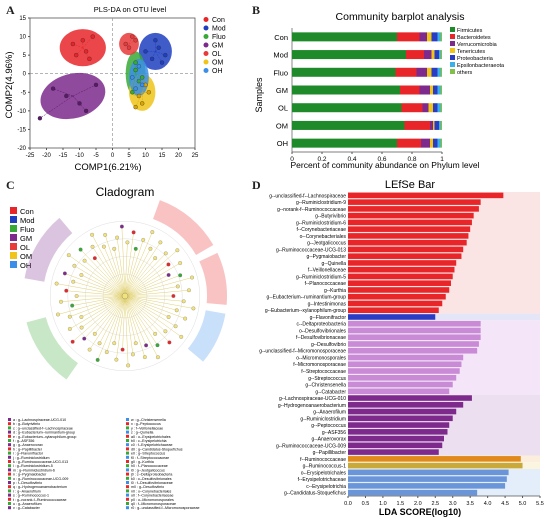 This screenshot has height=519, width=550. I want to click on cladogram-key-label: l0 : f--Desulfovibrionaceae, so click(152, 483).